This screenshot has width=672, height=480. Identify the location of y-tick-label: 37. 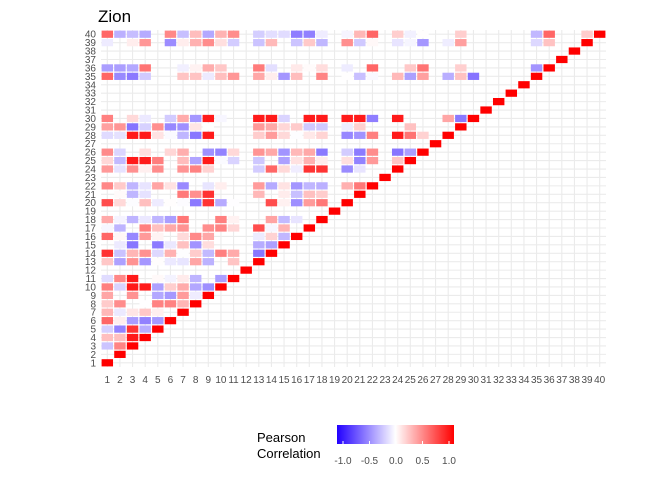
(91, 60).